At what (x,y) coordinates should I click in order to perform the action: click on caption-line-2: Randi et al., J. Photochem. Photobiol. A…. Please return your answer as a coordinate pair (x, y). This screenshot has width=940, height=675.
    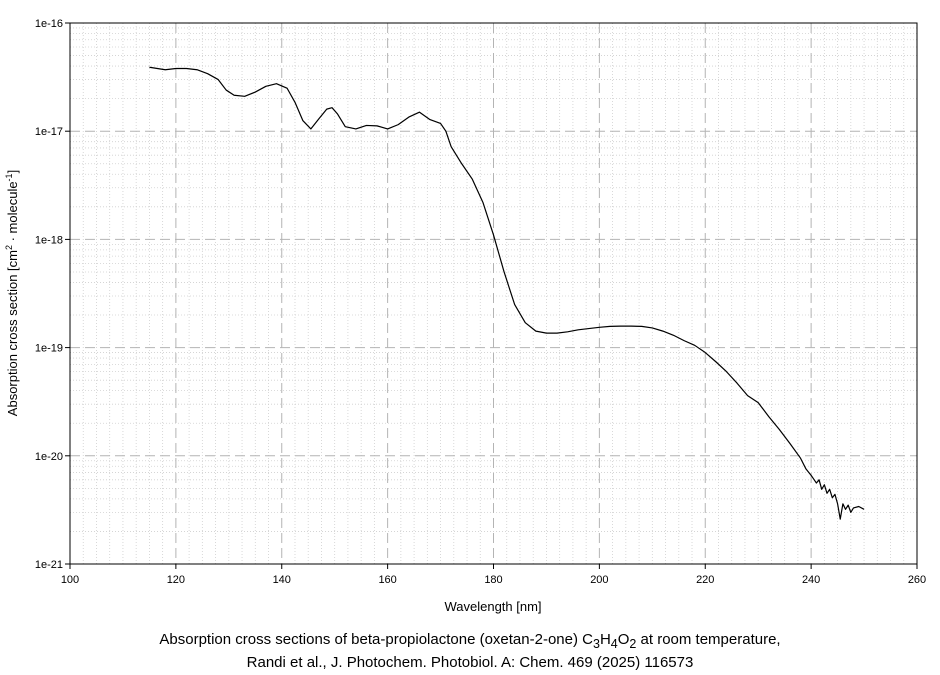
    Looking at the image, I should click on (470, 662).